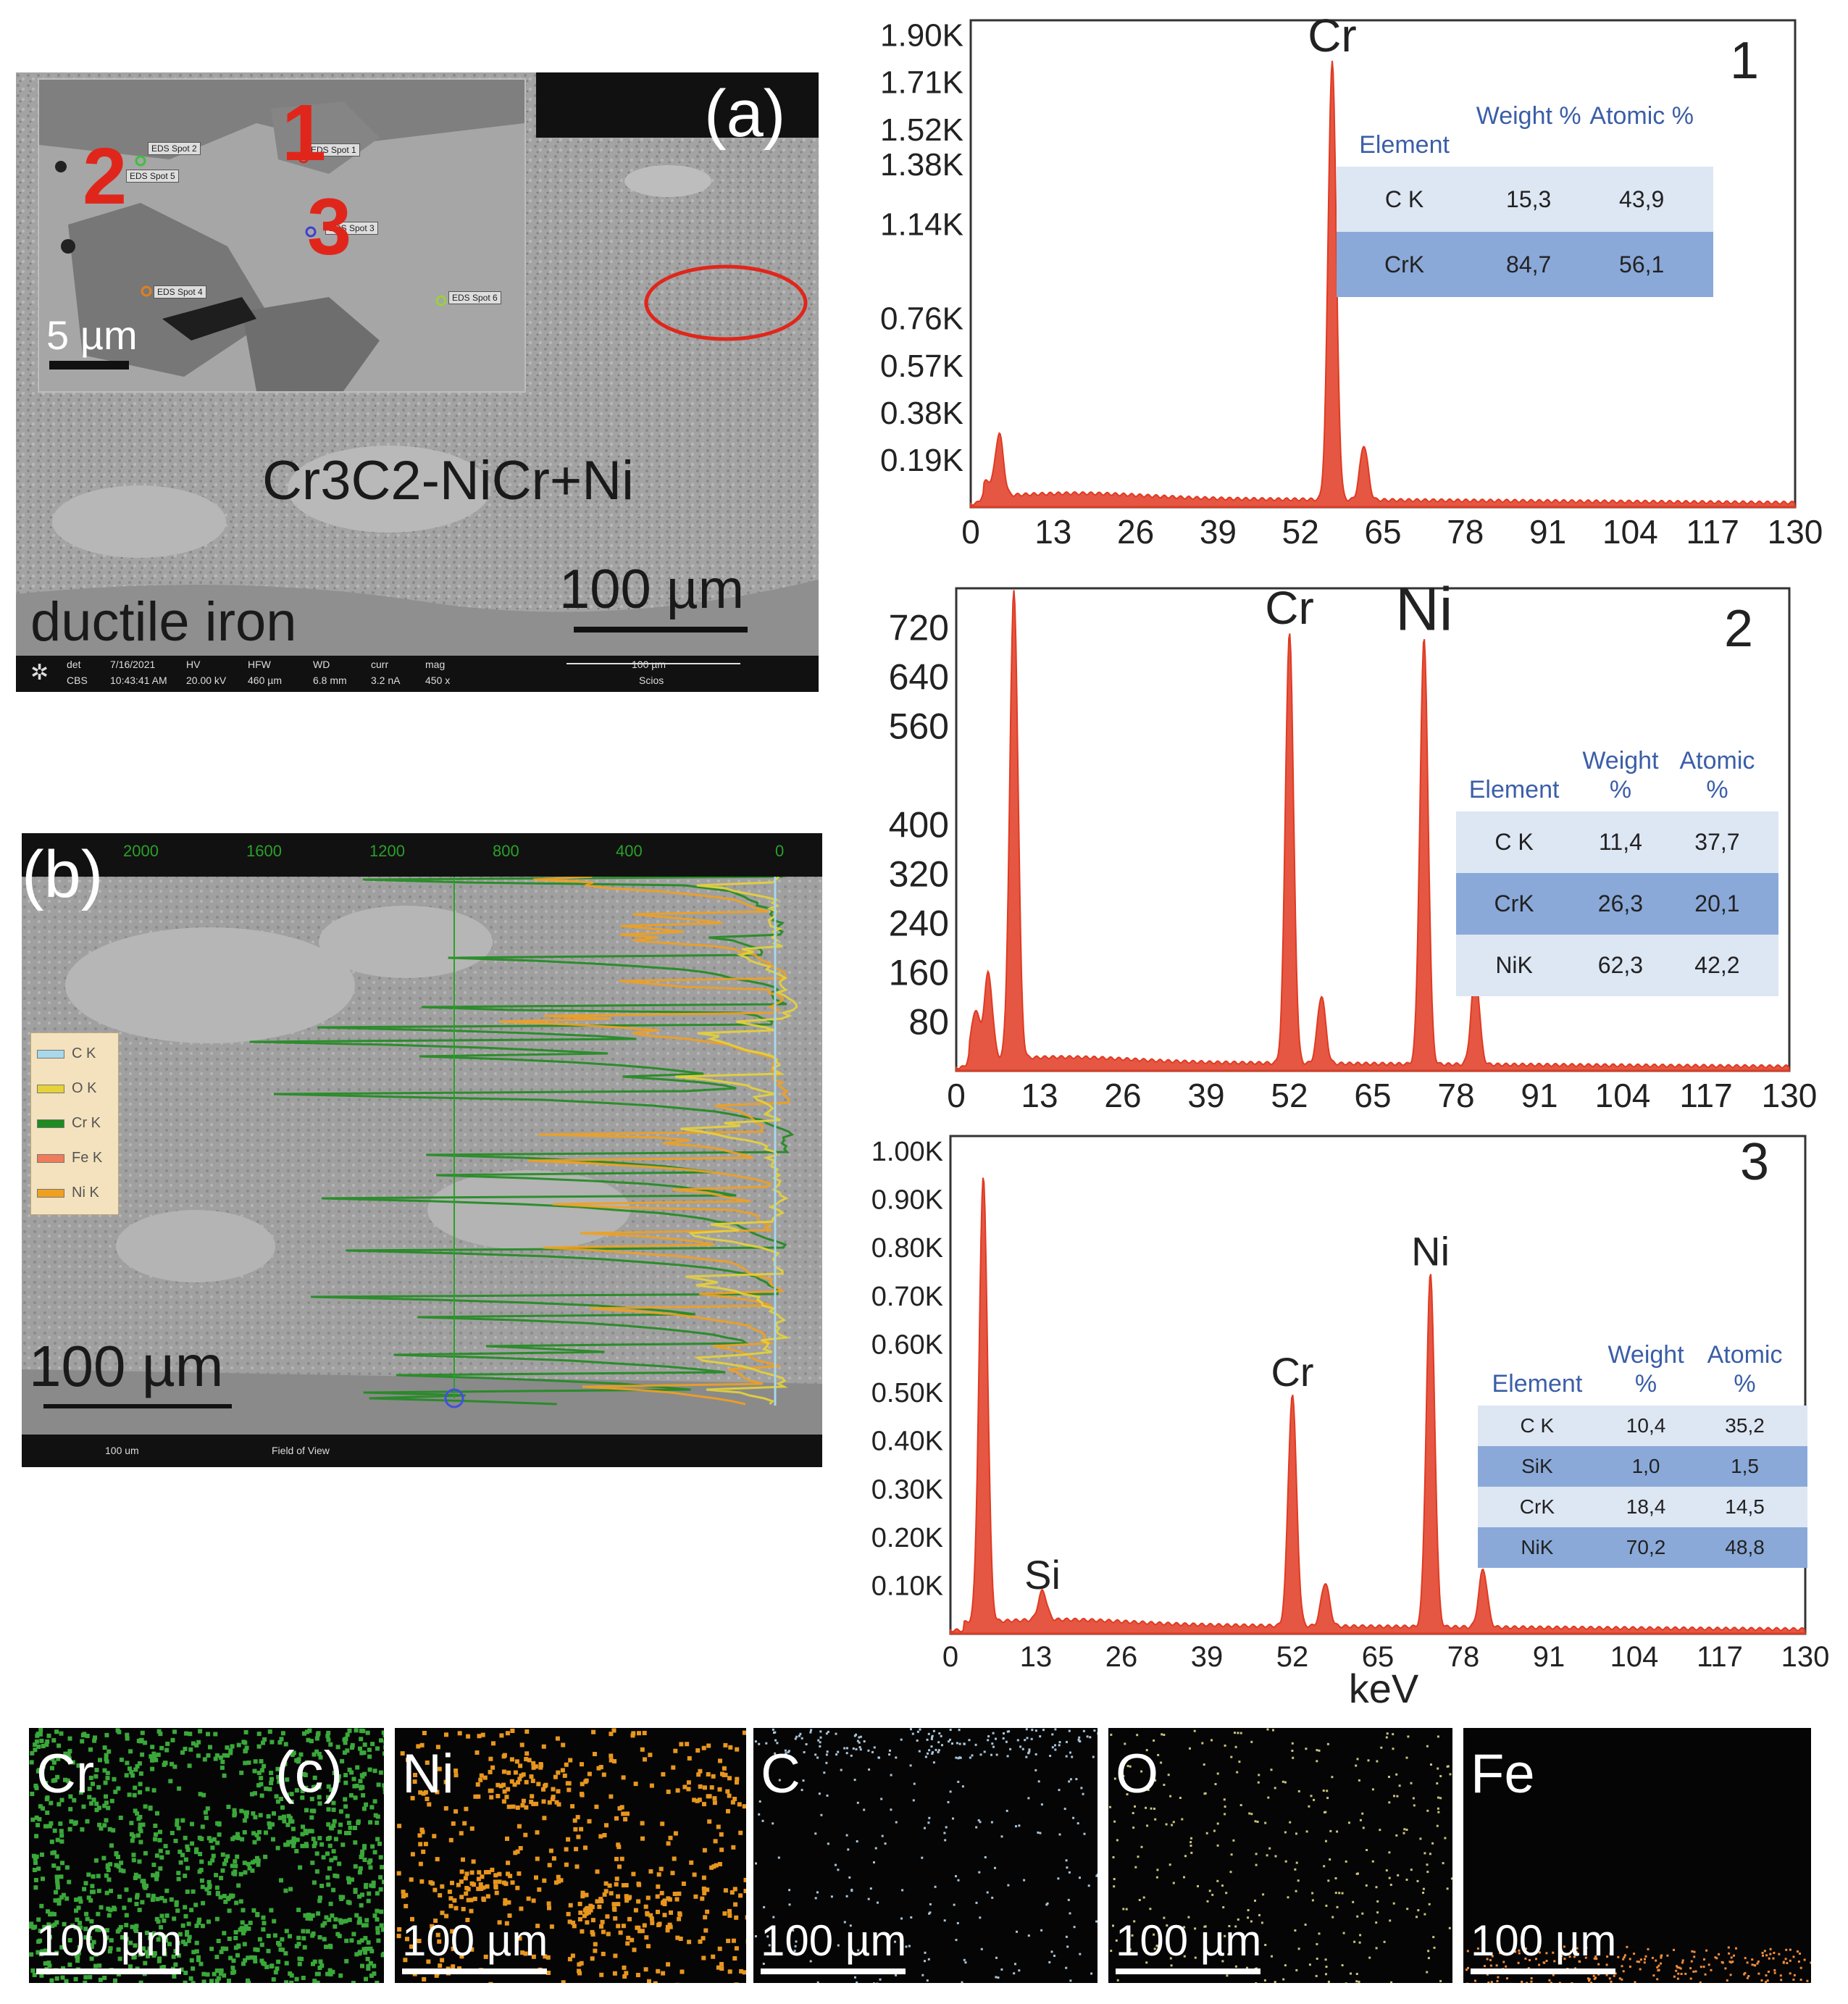  What do you see at coordinates (174, 148) in the screenshot?
I see `spot-tag: EDS Spot 2` at bounding box center [174, 148].